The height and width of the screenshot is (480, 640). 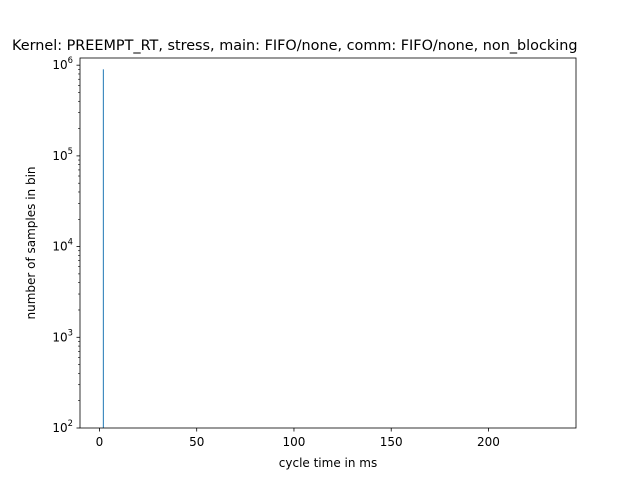 I want to click on y-tick-label: 10³, so click(x=62, y=335).